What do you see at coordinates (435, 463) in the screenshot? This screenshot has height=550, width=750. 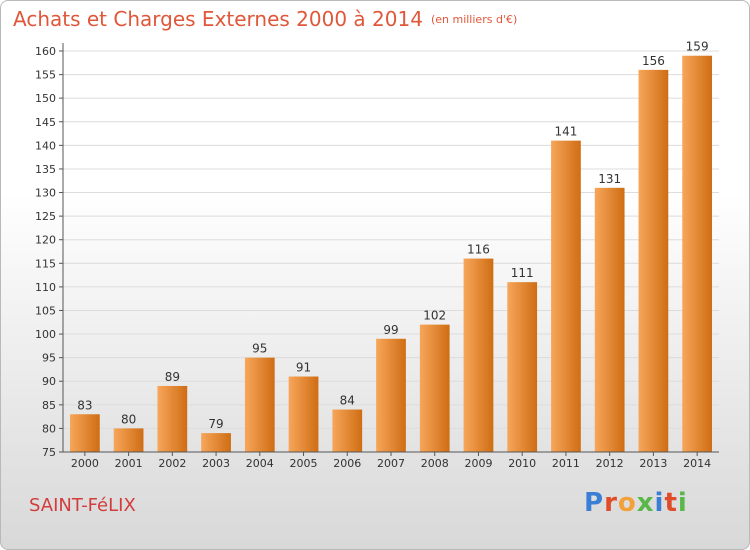 I see `x-tick-label-2008: 2008` at bounding box center [435, 463].